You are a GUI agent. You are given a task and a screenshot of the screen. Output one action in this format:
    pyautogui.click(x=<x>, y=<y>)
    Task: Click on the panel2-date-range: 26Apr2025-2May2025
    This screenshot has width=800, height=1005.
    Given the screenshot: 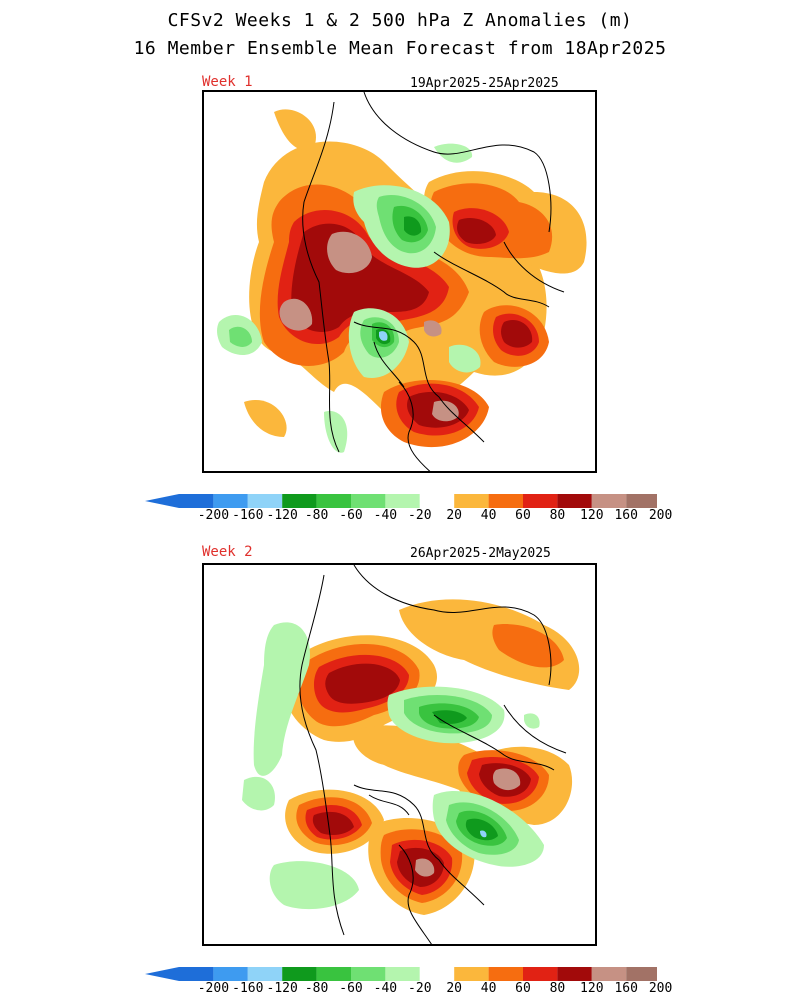 What is the action you would take?
    pyautogui.click(x=480, y=553)
    